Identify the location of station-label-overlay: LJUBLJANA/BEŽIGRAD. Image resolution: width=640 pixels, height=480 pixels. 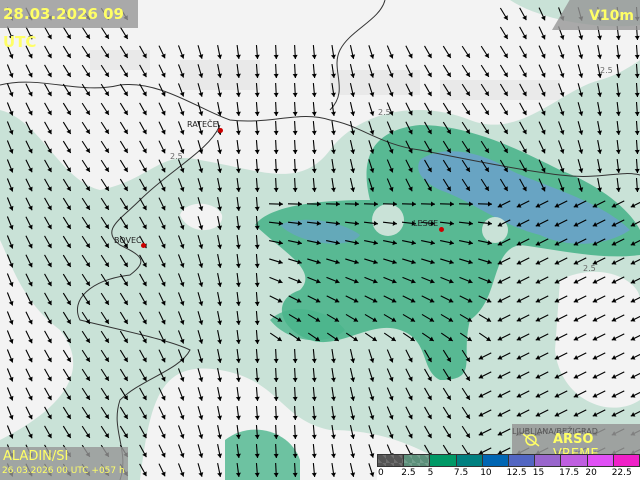
(555, 431).